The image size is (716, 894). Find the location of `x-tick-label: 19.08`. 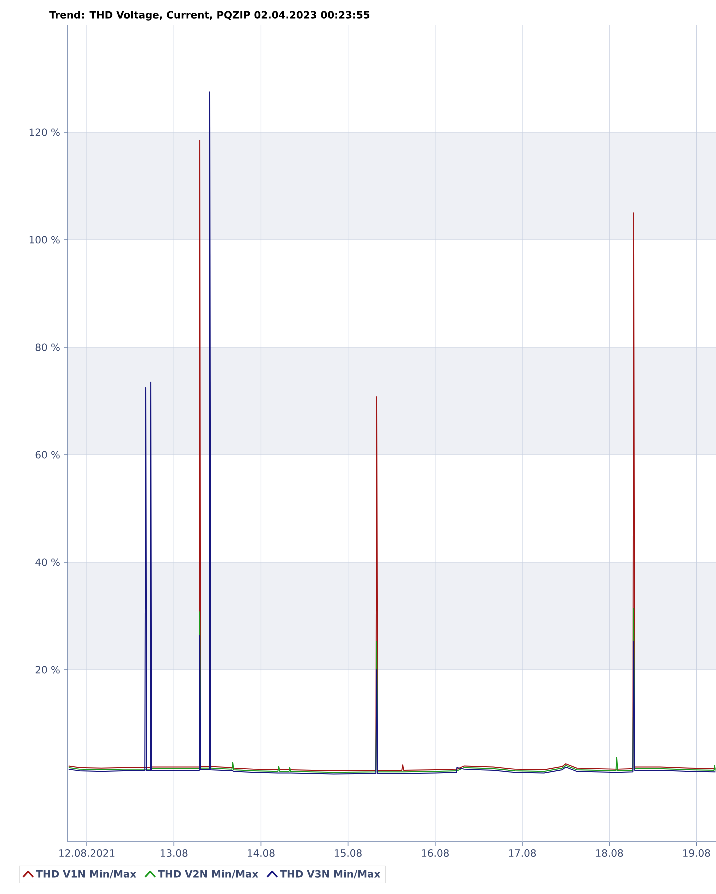

x-tick-label: 19.08 is located at coordinates (696, 854).